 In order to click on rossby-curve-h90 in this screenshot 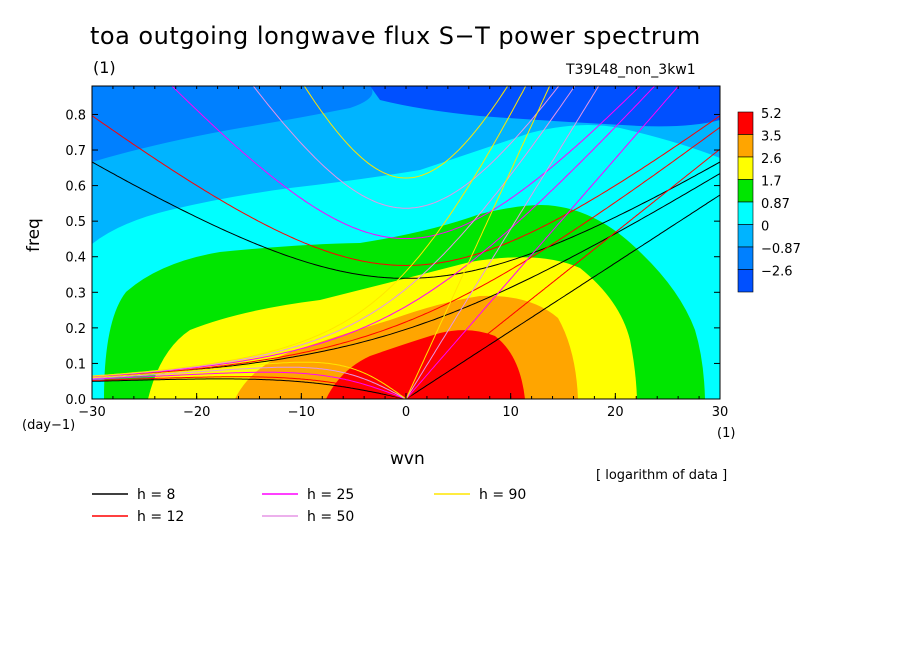, I will do `click(249, 380)`.